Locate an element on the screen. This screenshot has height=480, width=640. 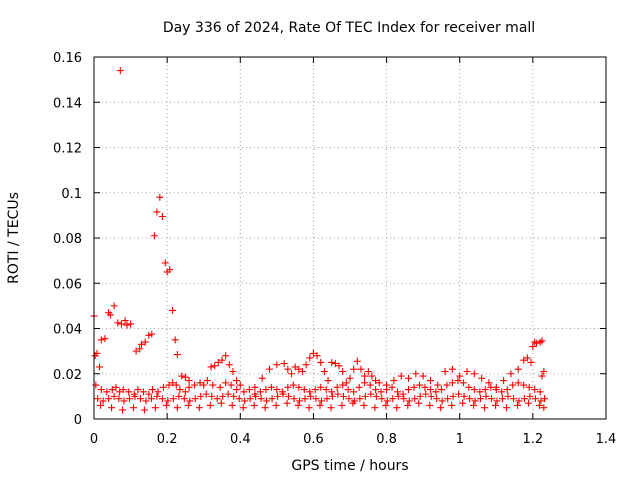
y-axis-label: ROTI / TECUs is located at coordinates (14, 238).